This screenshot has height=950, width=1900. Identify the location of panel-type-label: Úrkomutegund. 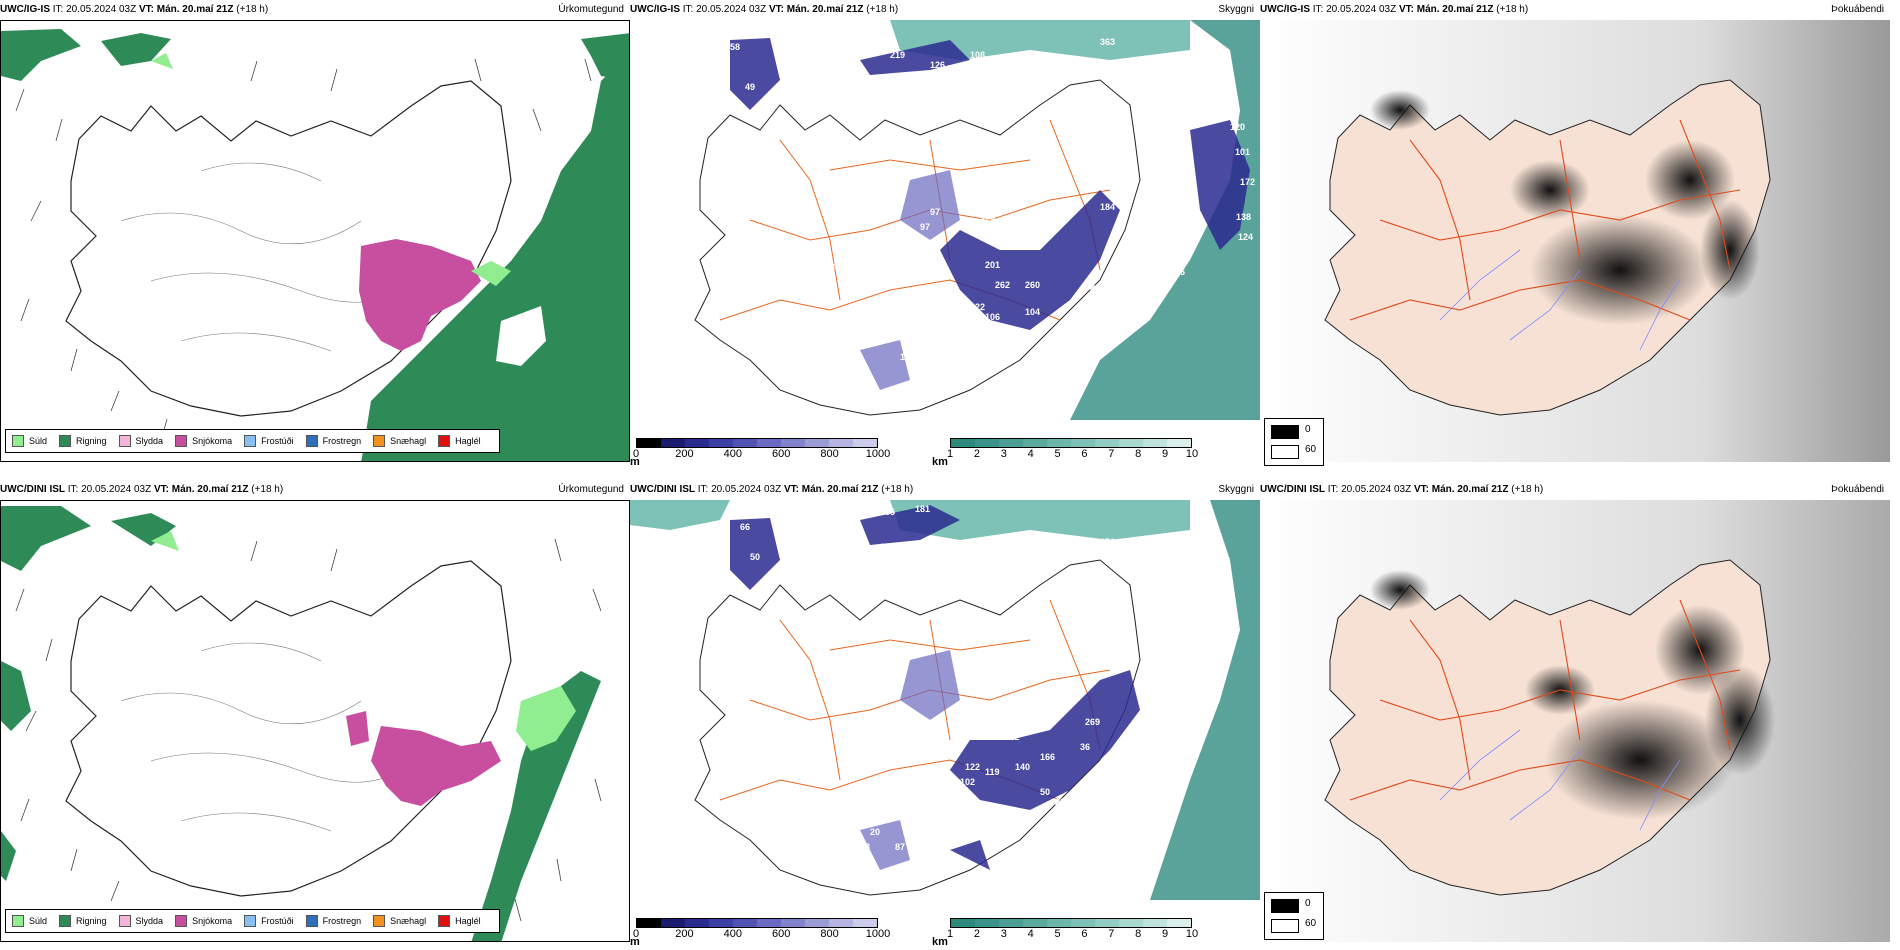
(591, 489).